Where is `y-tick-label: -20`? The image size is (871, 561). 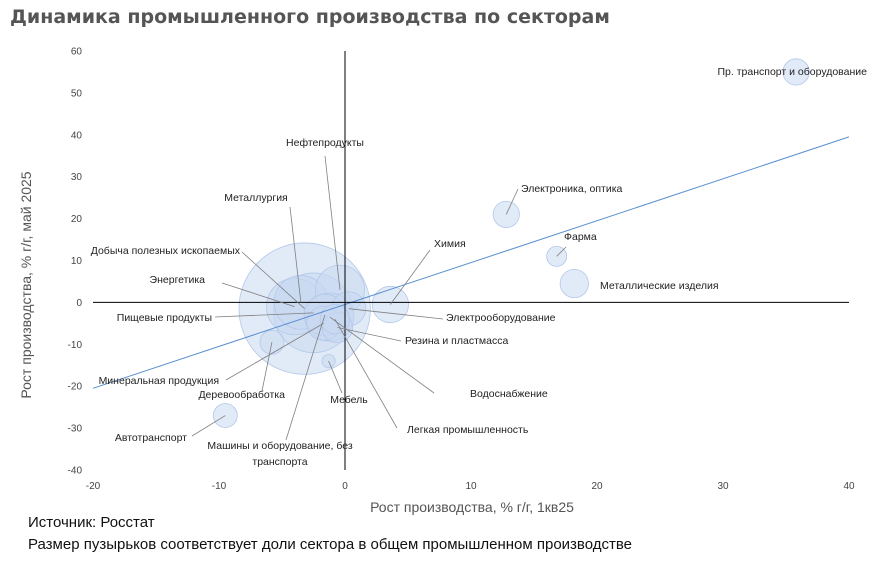 y-tick-label: -20 is located at coordinates (75, 387).